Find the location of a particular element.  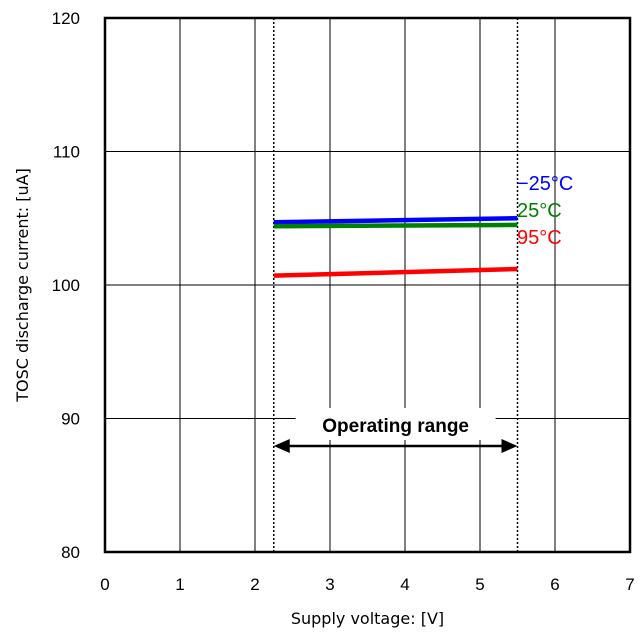

y-axis-title: TOSC discharge current: [uA] is located at coordinates (22, 285).